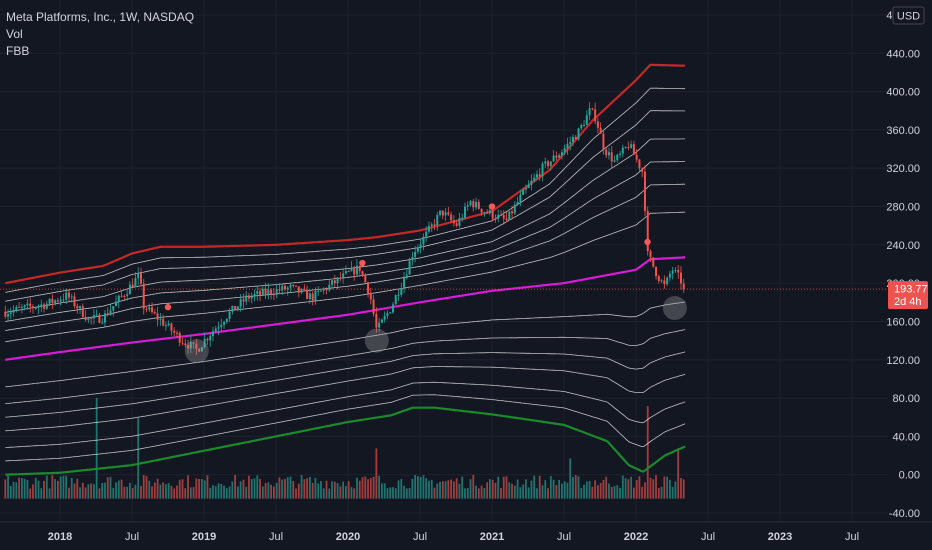 This screenshot has height=550, width=932. Describe the element at coordinates (345, 308) in the screenshot. I see `band-basis` at that location.